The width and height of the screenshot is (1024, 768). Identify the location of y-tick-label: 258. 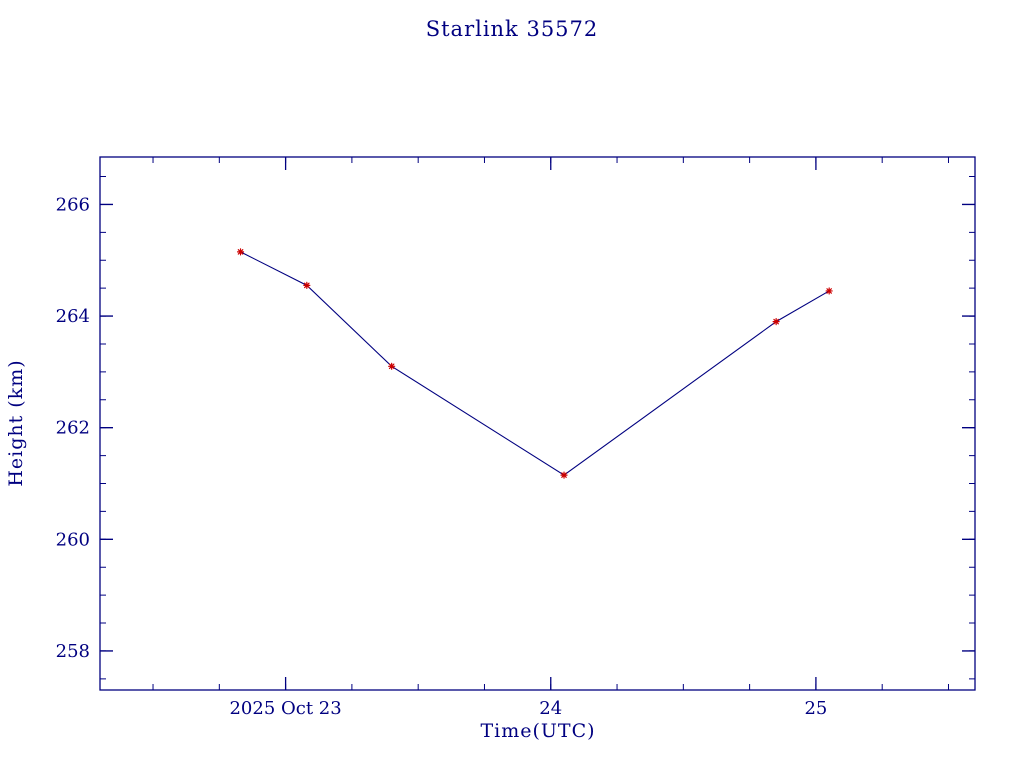
(73, 651).